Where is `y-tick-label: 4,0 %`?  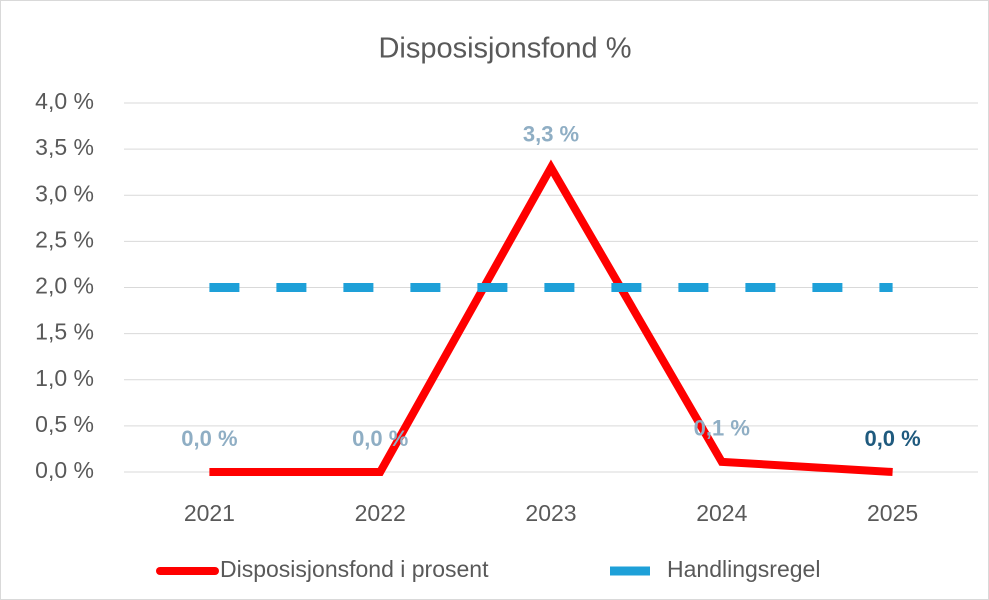 y-tick-label: 4,0 % is located at coordinates (64, 101).